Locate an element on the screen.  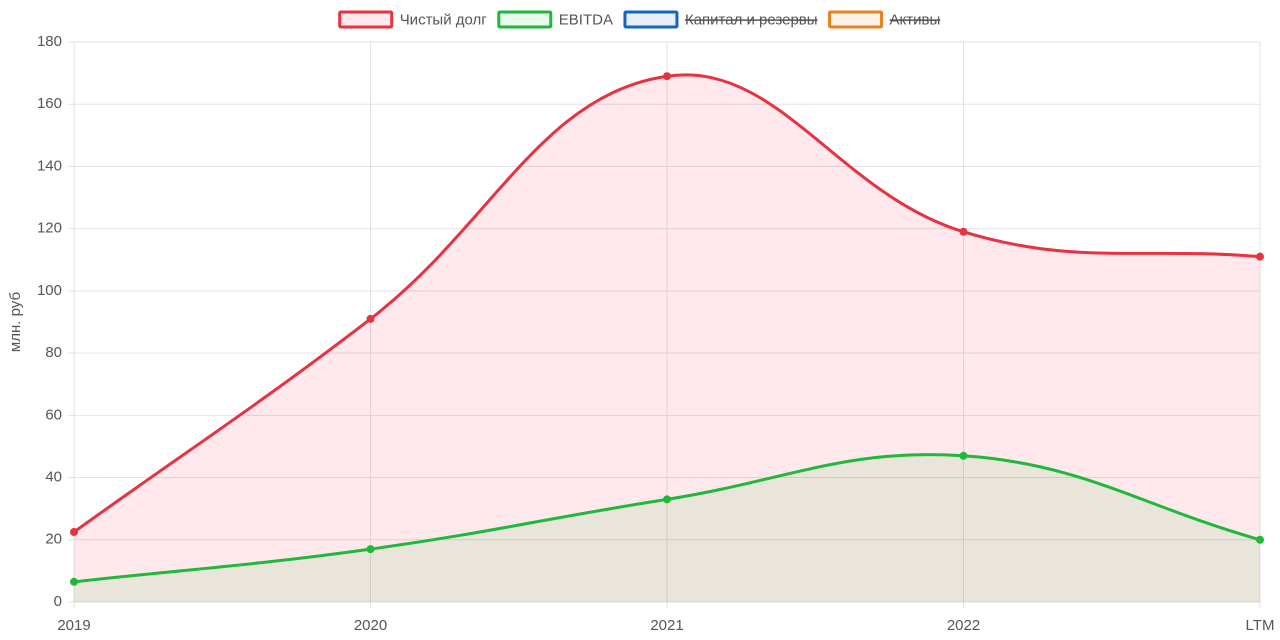
y-tick-label: 40 is located at coordinates (53, 477).